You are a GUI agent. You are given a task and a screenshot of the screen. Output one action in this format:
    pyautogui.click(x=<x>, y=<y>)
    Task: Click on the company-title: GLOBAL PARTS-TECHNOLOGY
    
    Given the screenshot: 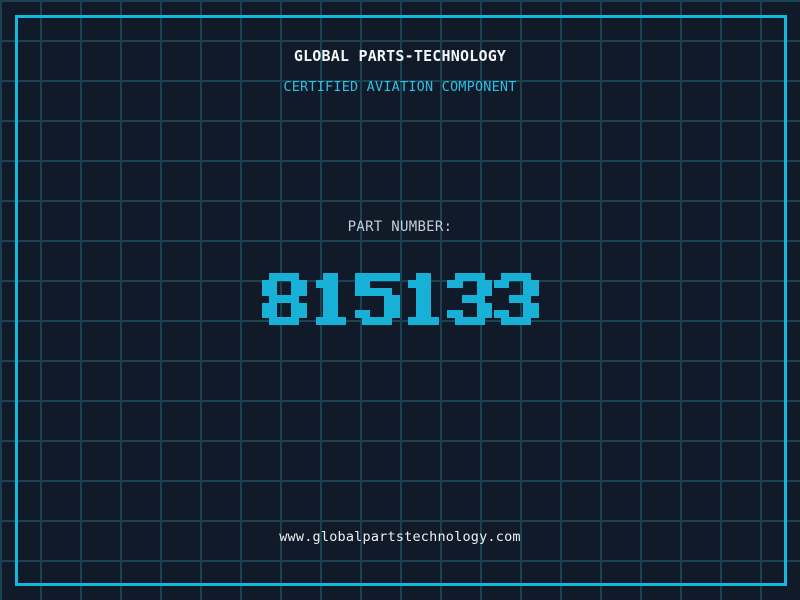 What is the action you would take?
    pyautogui.click(x=400, y=56)
    